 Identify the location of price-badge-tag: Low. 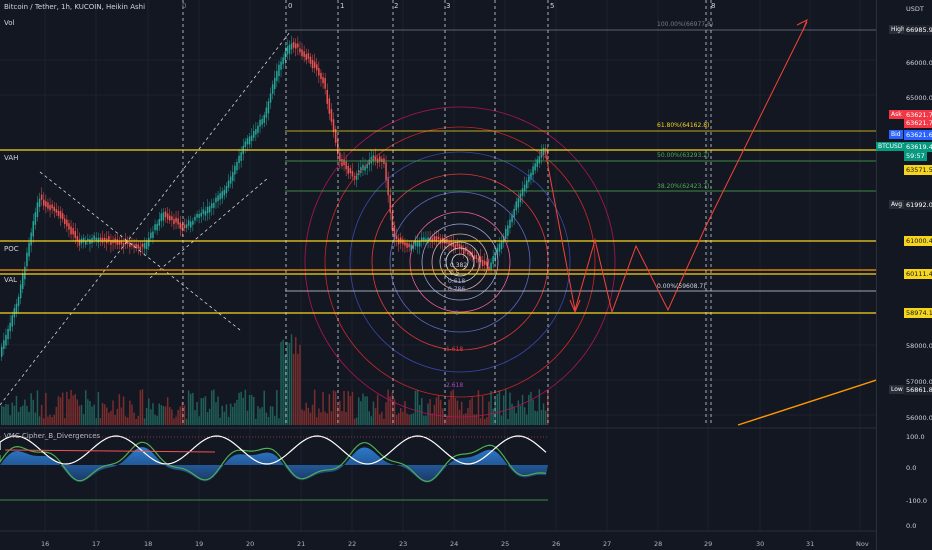
(897, 389).